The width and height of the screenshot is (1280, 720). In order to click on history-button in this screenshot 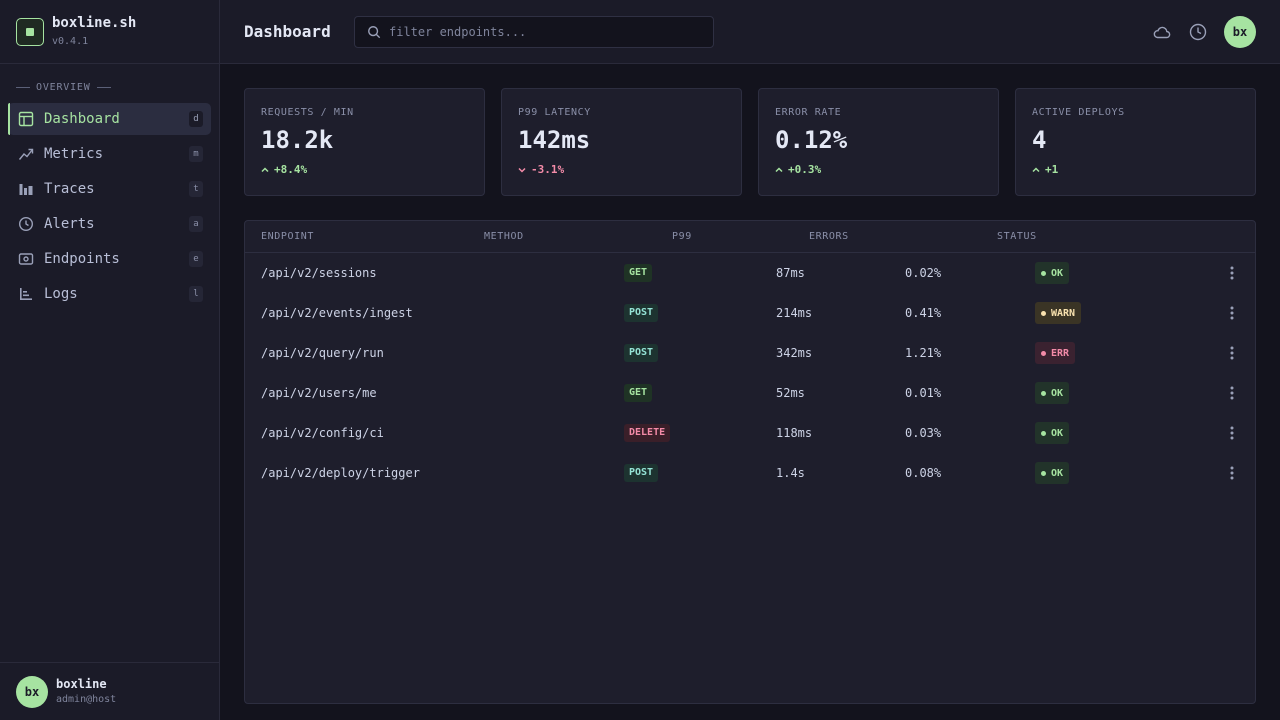, I will do `click(1198, 32)`.